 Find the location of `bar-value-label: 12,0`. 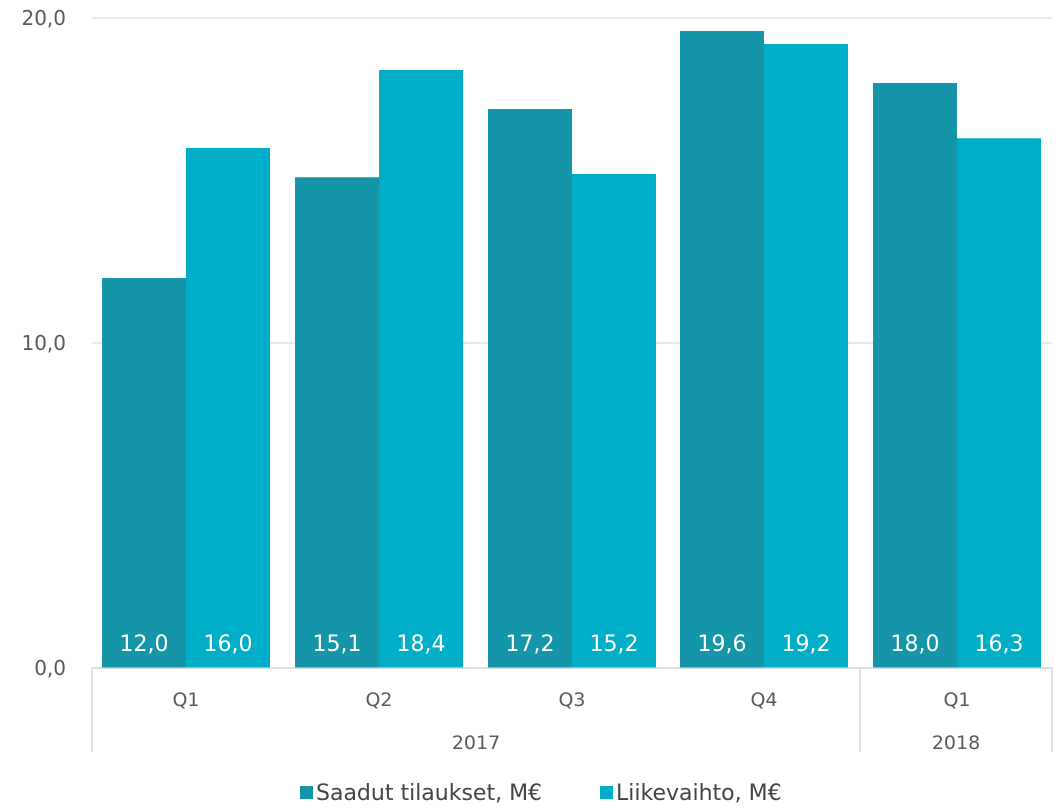

bar-value-label: 12,0 is located at coordinates (144, 644).